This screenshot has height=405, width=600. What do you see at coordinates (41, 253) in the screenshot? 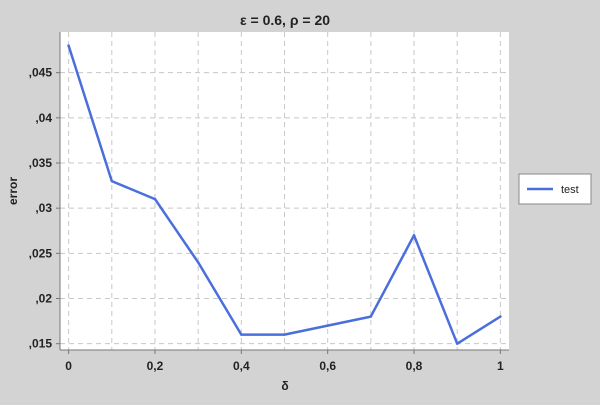
I see `y-tick-label: ,025` at bounding box center [41, 253].